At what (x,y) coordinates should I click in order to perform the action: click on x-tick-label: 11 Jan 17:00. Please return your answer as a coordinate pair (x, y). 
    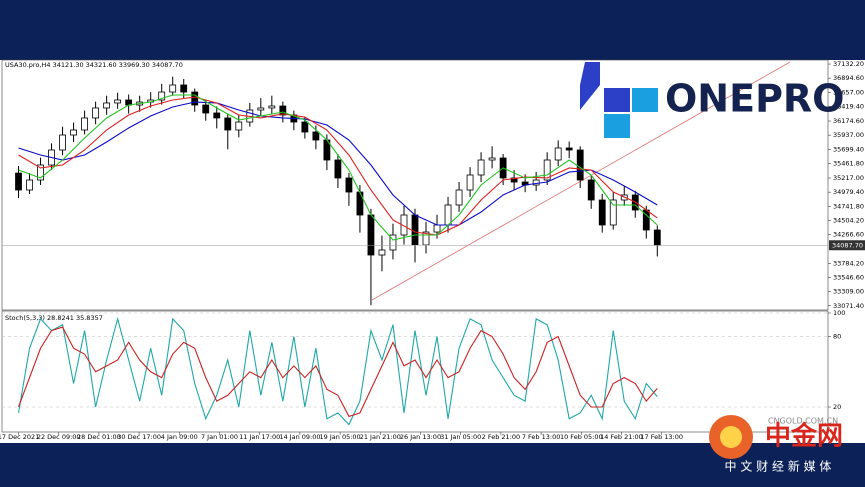
    Looking at the image, I should click on (259, 437).